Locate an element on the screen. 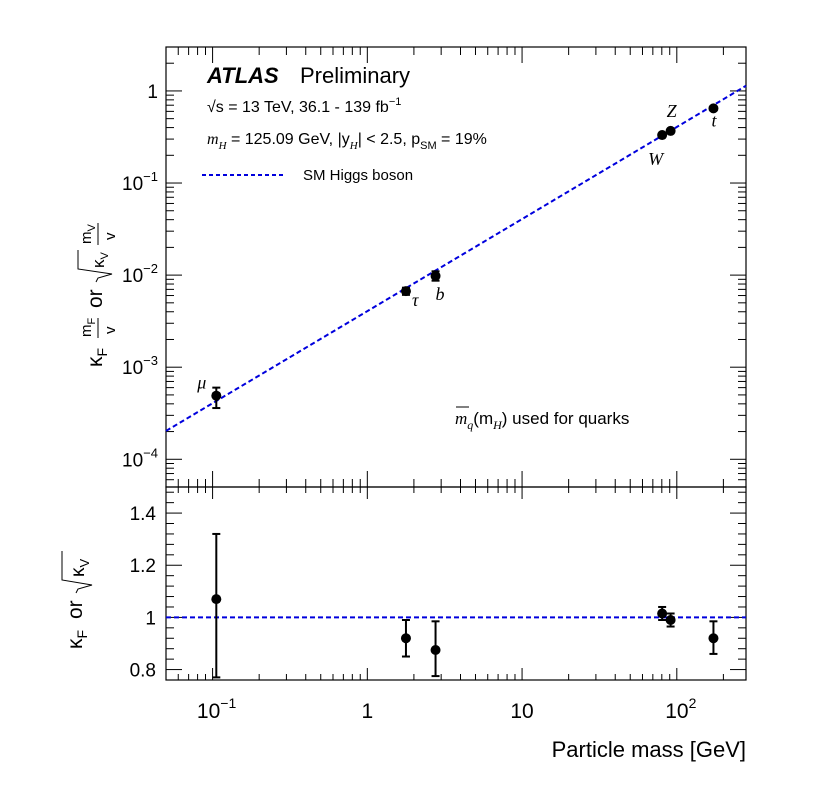 The image size is (830, 810). mh-text-b: | < 2.5, p is located at coordinates (389, 139).